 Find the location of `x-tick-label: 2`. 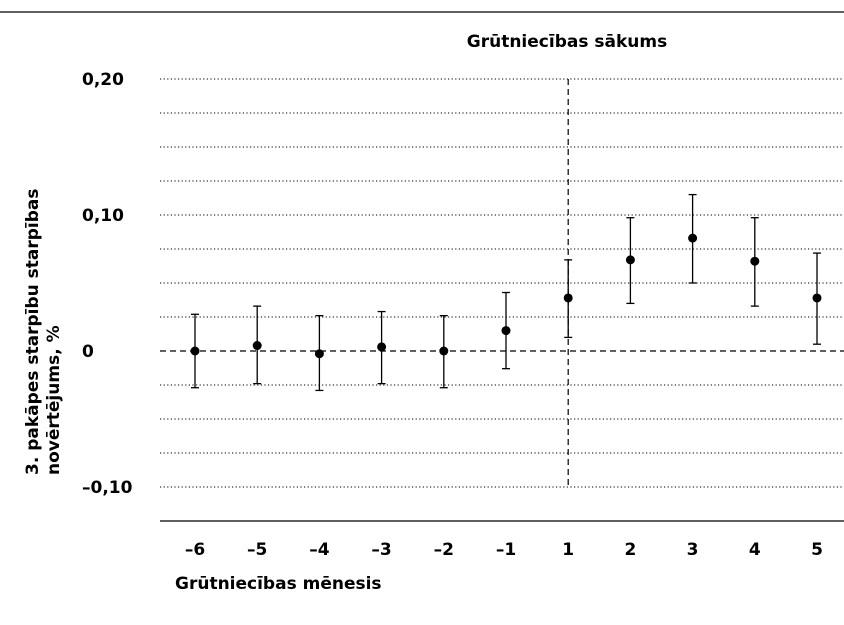

x-tick-label: 2 is located at coordinates (630, 550).